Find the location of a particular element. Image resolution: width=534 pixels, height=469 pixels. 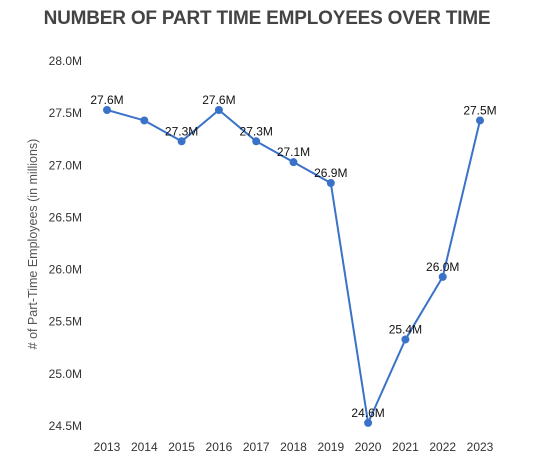

data-label: 26.0M is located at coordinates (442, 267).